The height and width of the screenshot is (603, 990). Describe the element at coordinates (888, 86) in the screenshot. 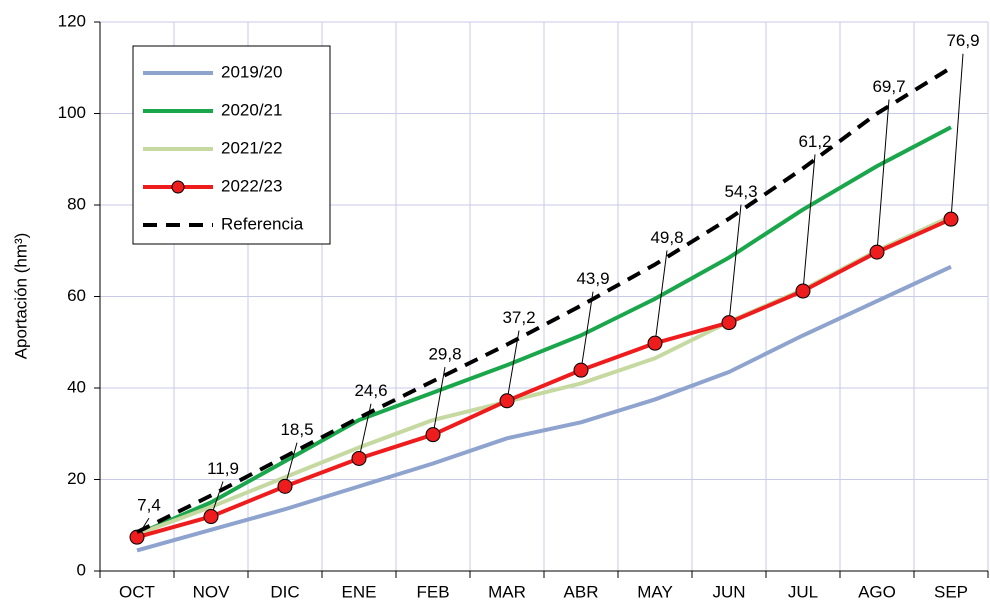

I see `data-label: 69,7` at that location.